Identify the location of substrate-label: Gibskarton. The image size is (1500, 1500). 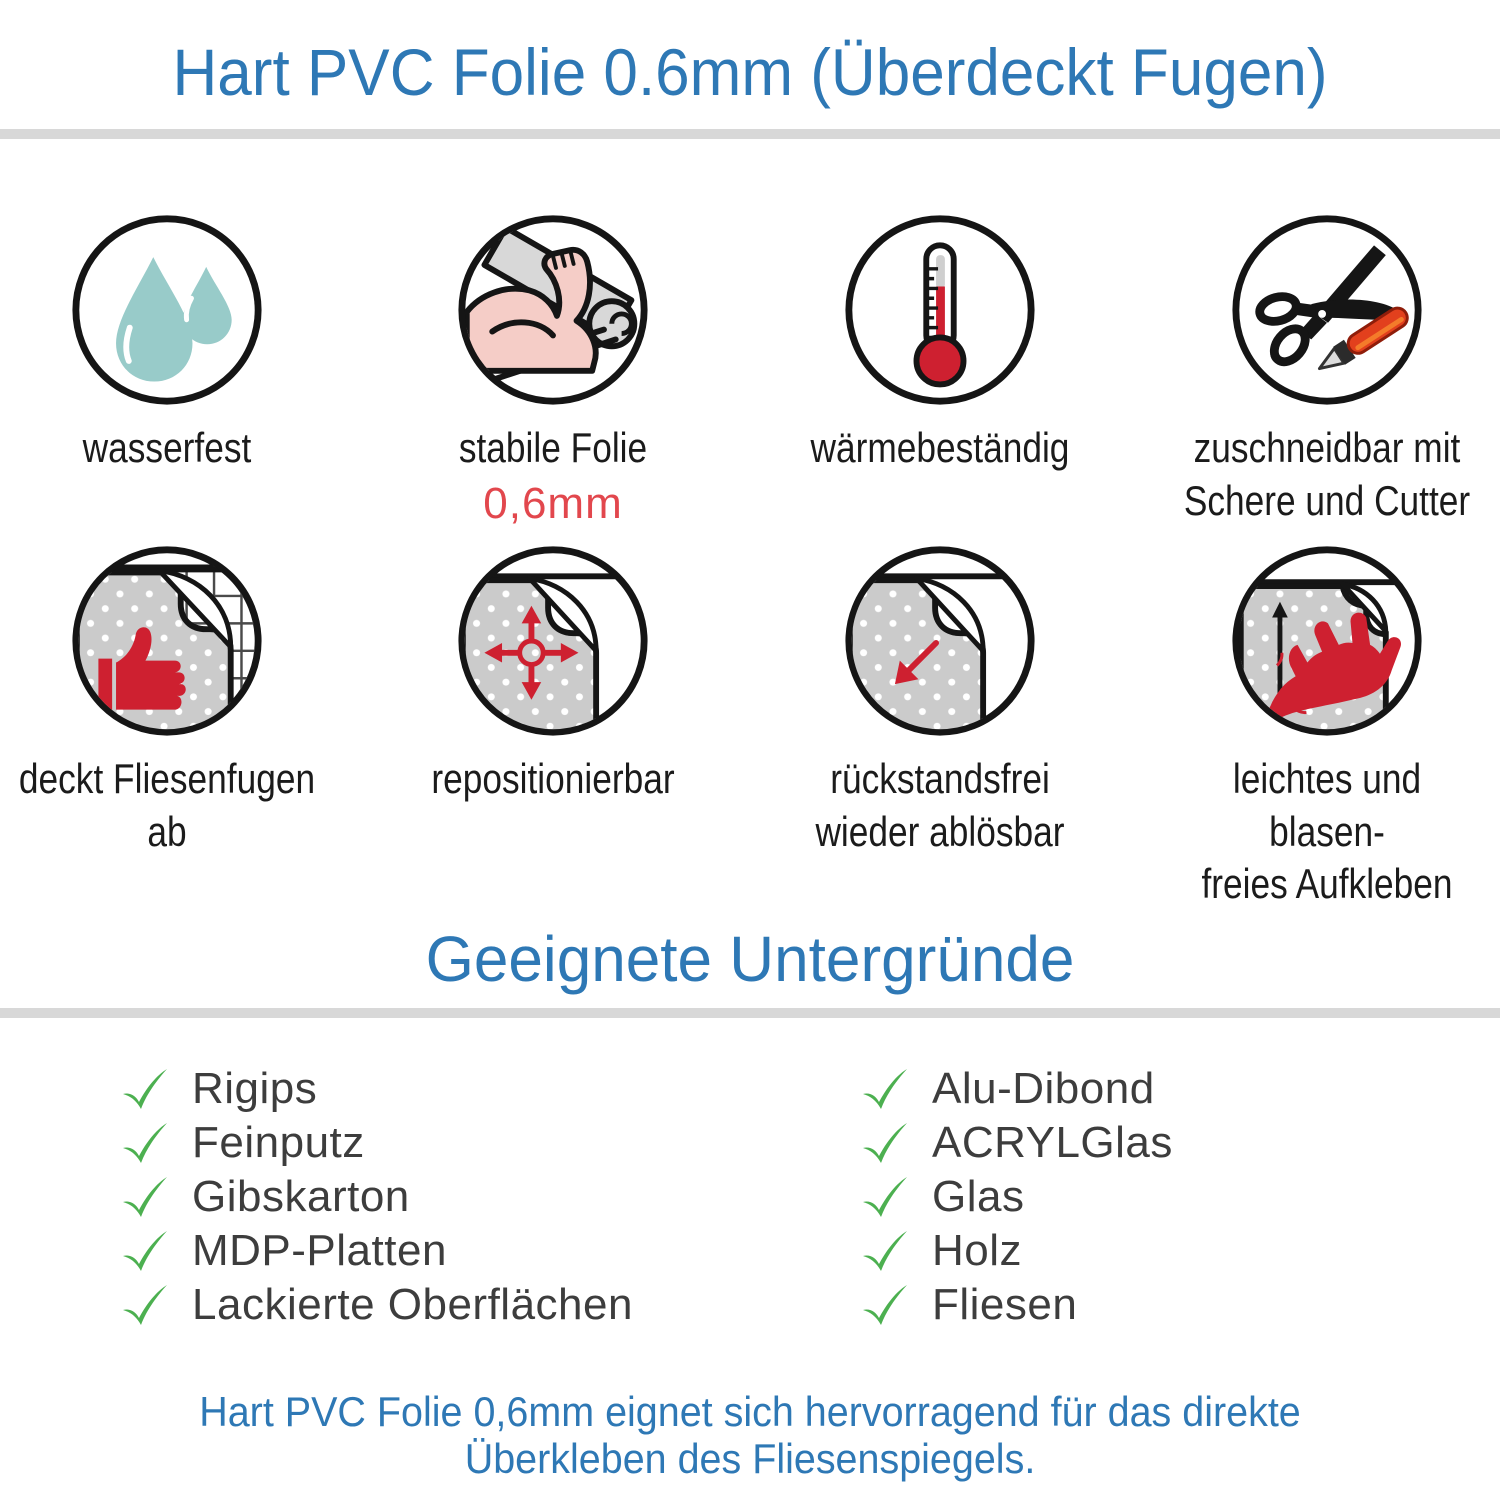
(301, 1196).